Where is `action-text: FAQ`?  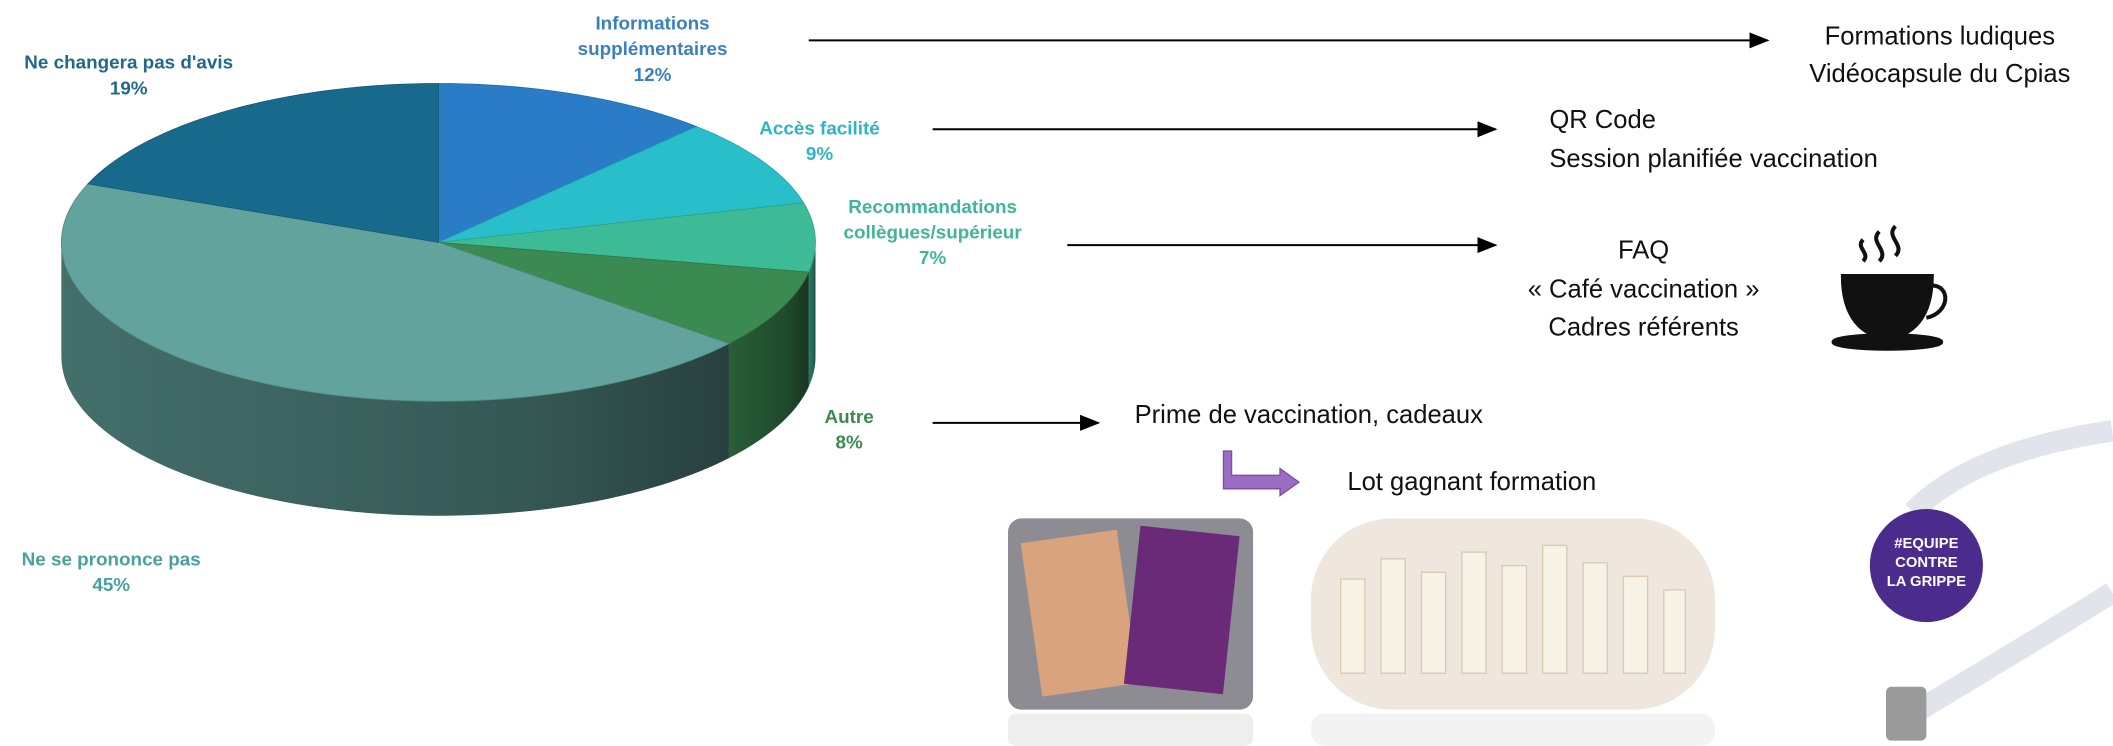
action-text: FAQ is located at coordinates (1643, 251).